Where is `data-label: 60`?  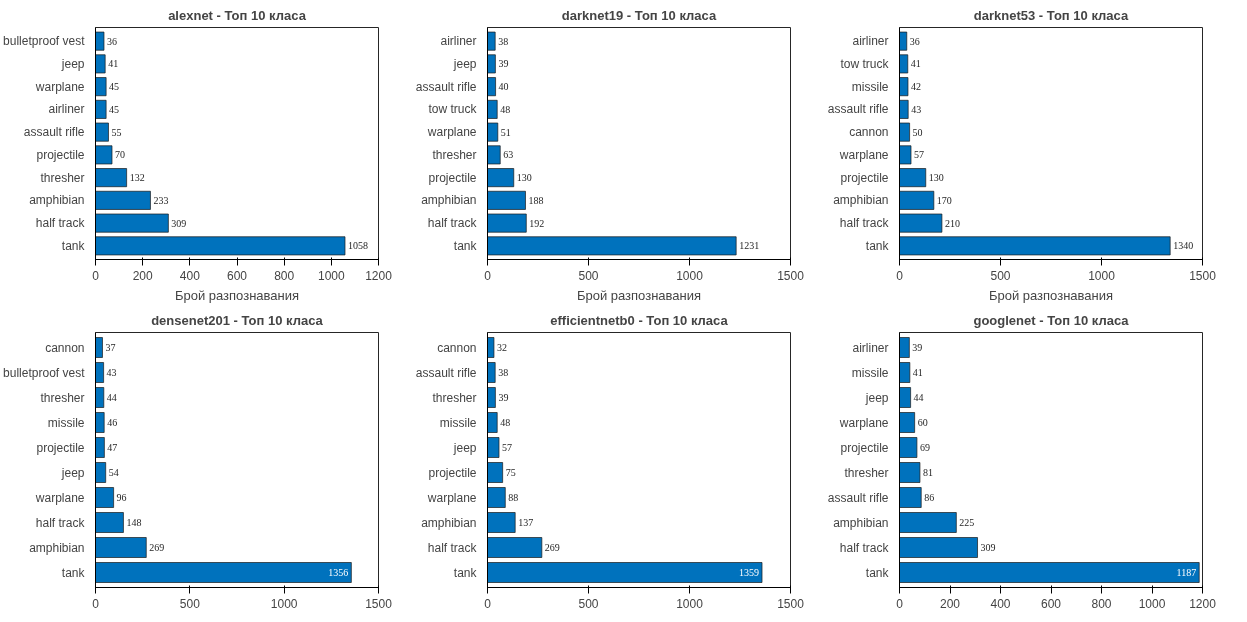 data-label: 60 is located at coordinates (922, 422).